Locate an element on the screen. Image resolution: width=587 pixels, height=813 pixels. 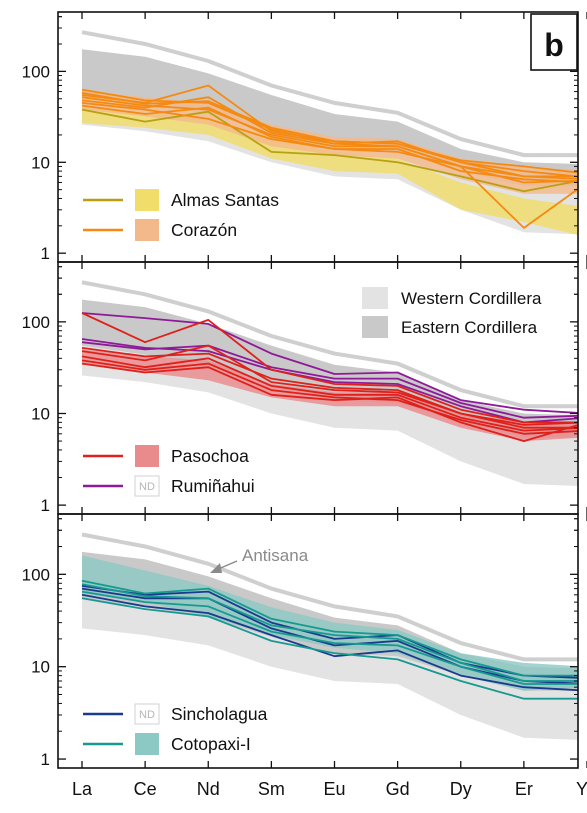
legend-label-corazon: Corazón is located at coordinates (204, 230).